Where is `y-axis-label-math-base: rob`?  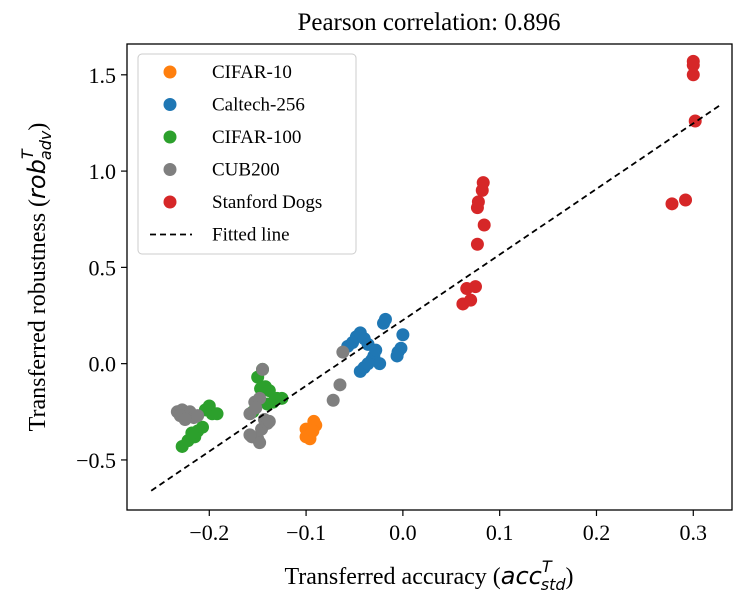 y-axis-label-math-base: rob is located at coordinates (37, 179).